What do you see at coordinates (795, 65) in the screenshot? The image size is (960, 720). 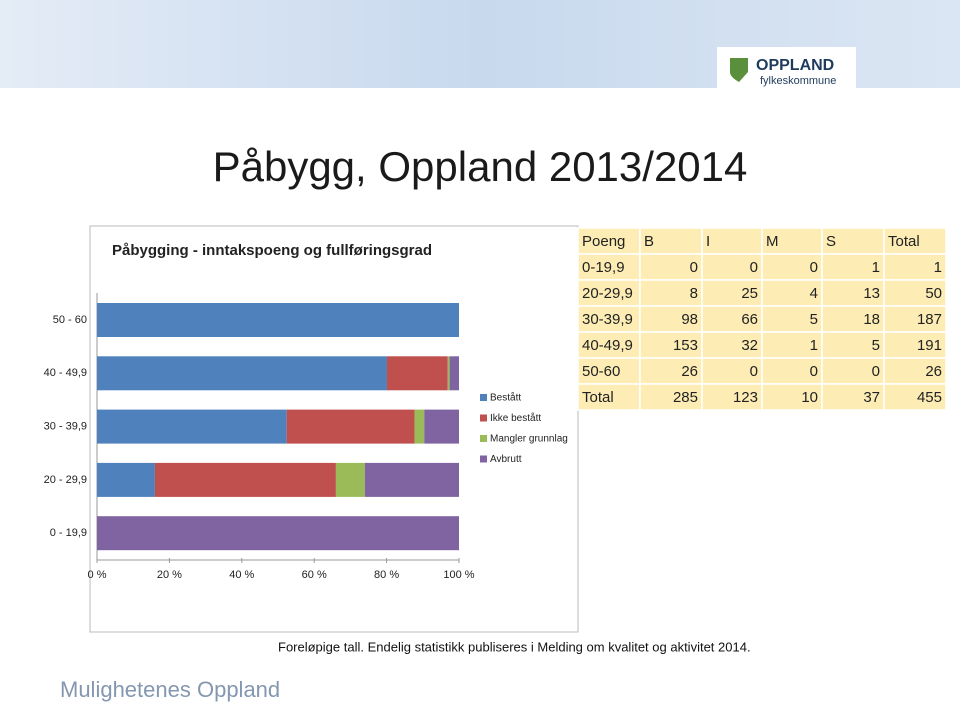 I see `logo-name: OPPLAND` at bounding box center [795, 65].